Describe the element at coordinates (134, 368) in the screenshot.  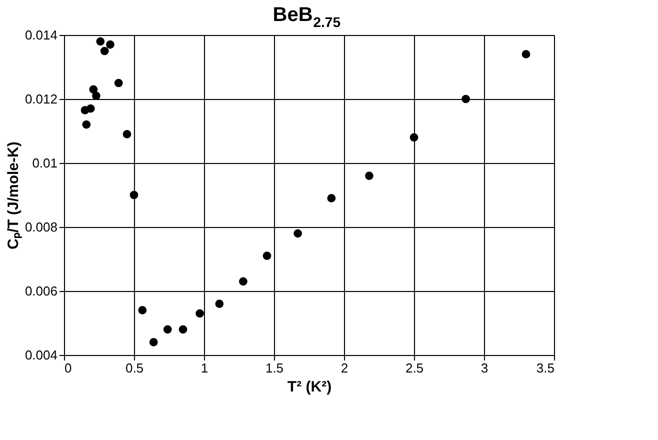
I see `x-tick-label: 0.5` at that location.